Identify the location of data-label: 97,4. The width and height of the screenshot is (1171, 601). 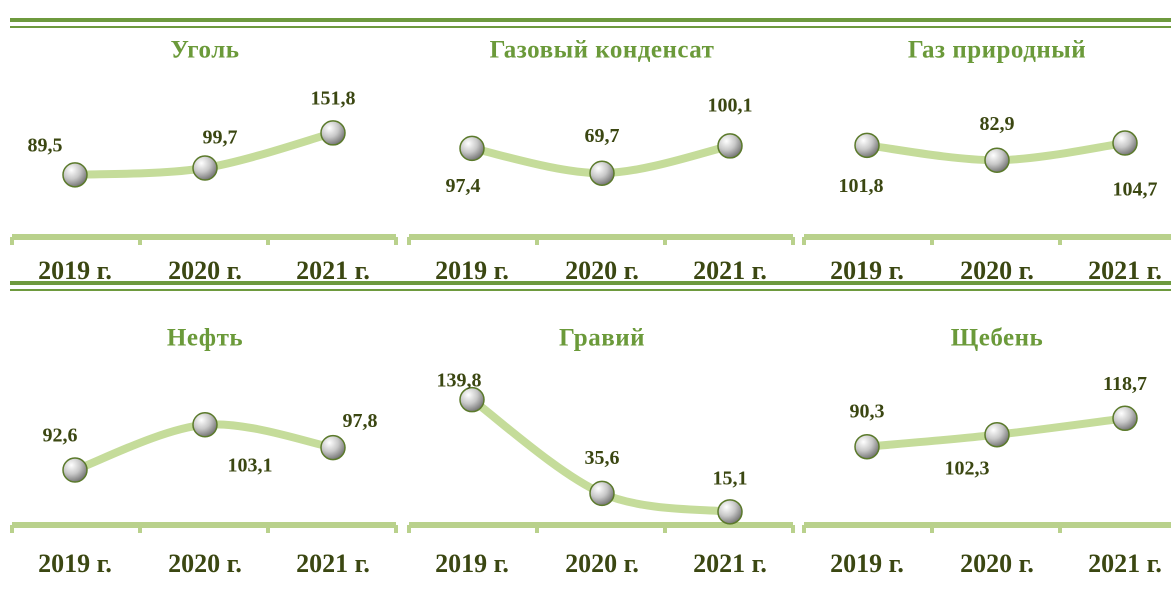
(463, 186).